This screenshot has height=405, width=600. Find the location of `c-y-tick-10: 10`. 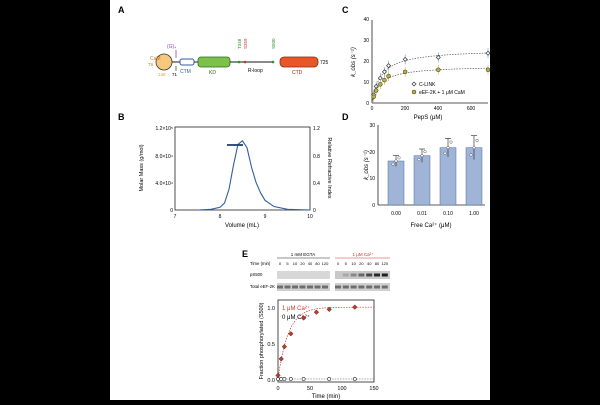

c-y-tick-10: 10 is located at coordinates (366, 83).